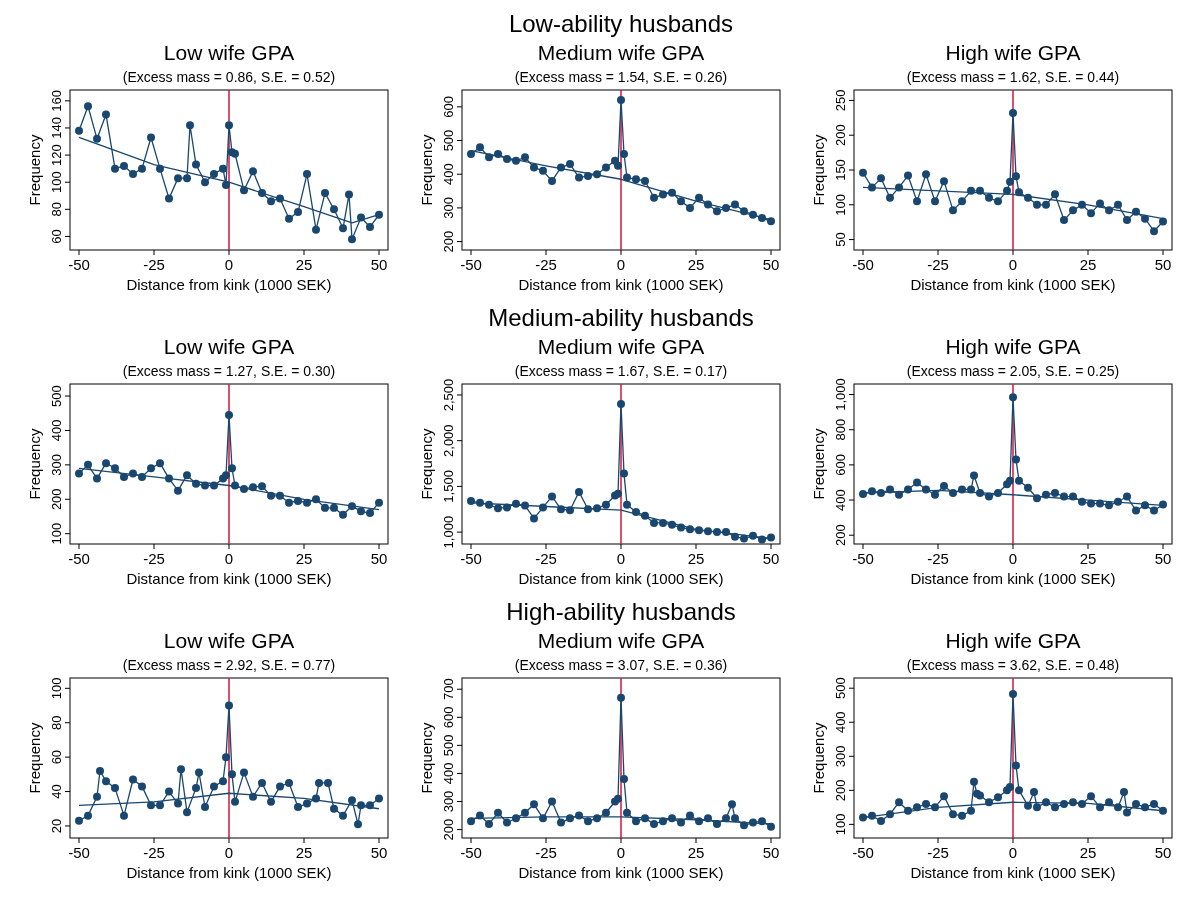 Image resolution: width=1194 pixels, height=900 pixels. I want to click on y-tick-label: 250, so click(840, 100).